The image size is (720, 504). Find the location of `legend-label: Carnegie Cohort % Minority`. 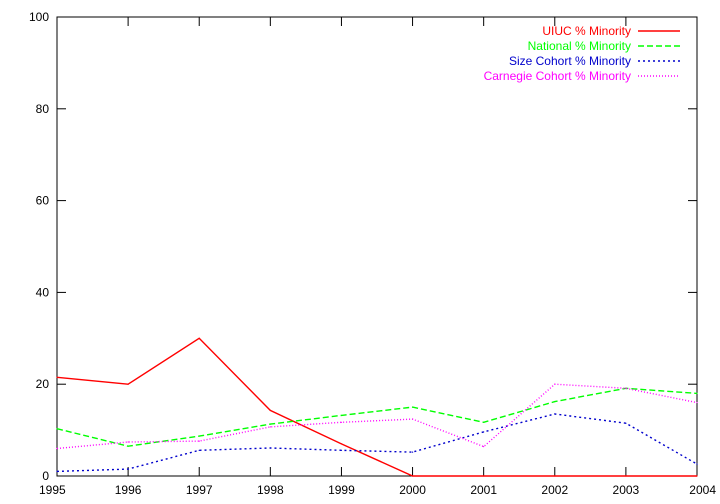

legend-label: Carnegie Cohort % Minority is located at coordinates (557, 76).